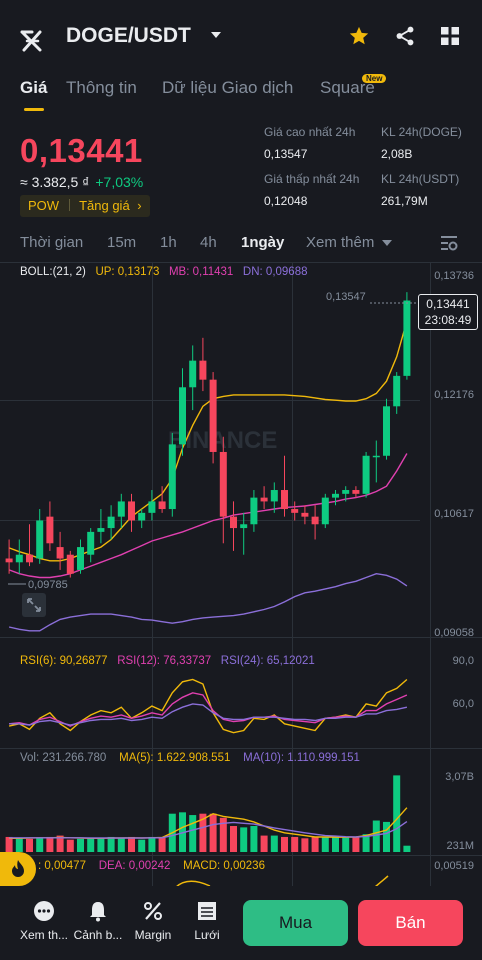 The image size is (482, 960). I want to click on share-icon, so click(405, 36).